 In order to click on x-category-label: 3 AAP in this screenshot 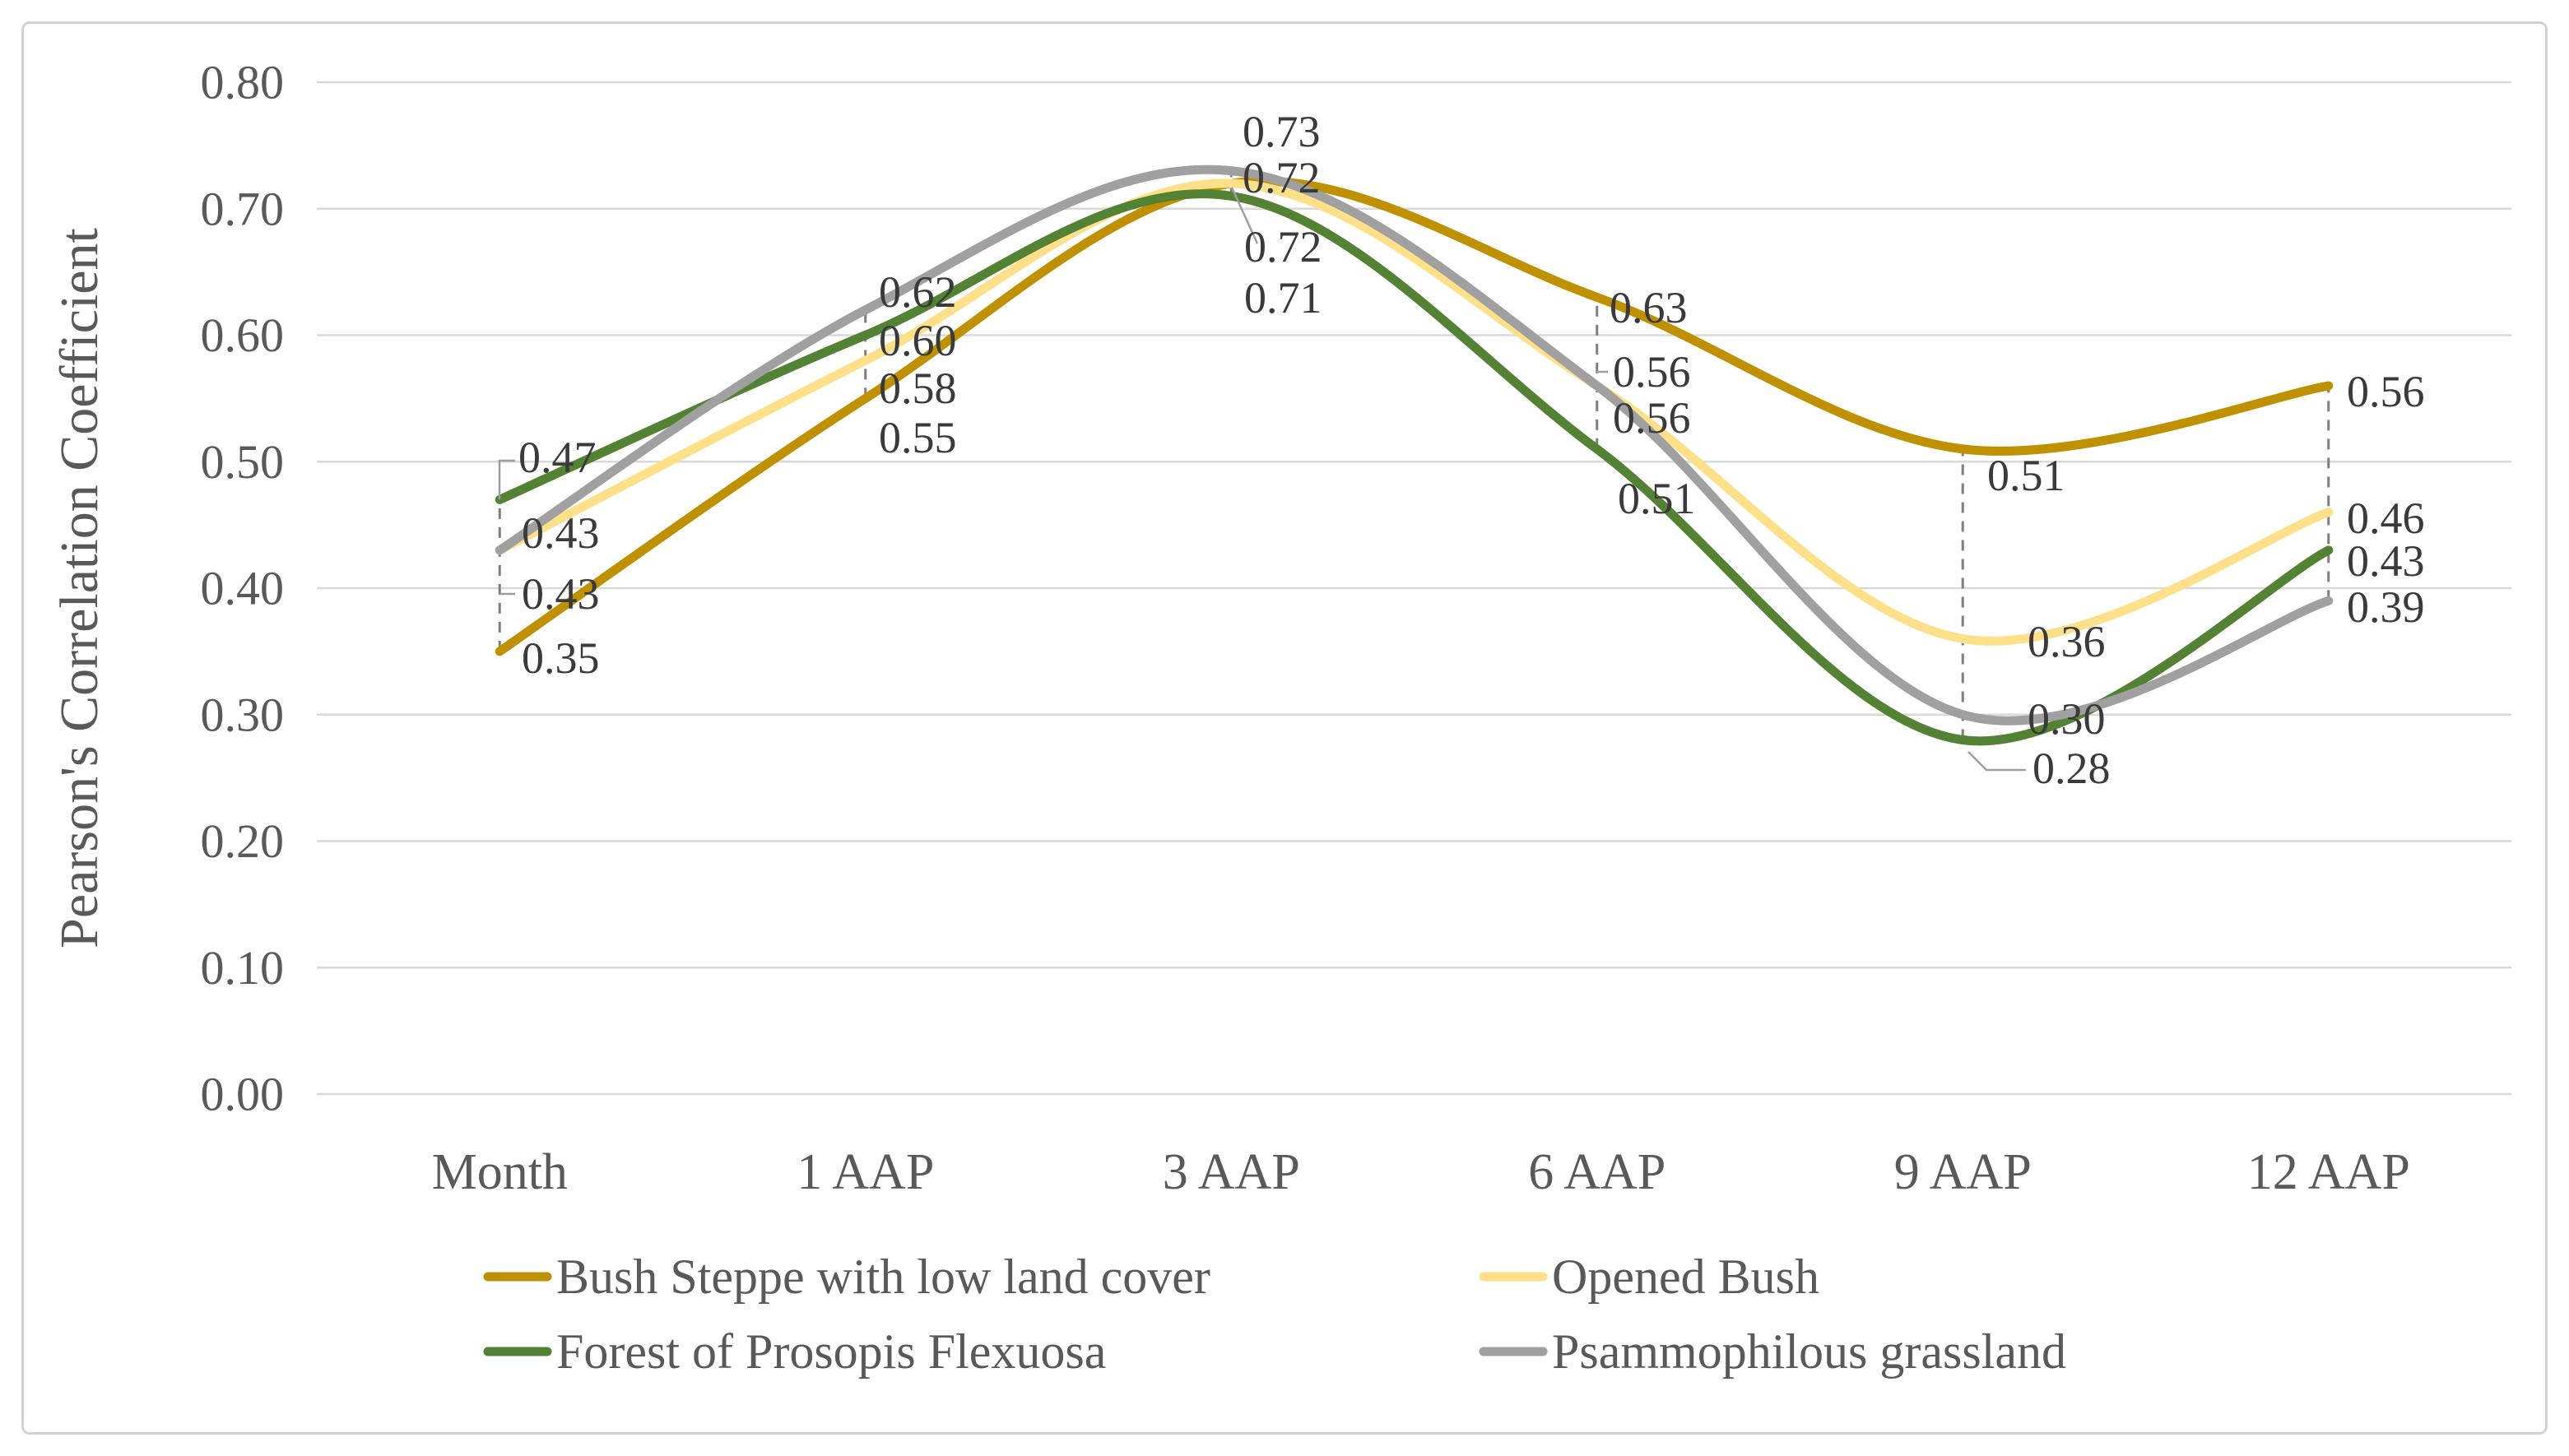, I will do `click(1231, 1172)`.